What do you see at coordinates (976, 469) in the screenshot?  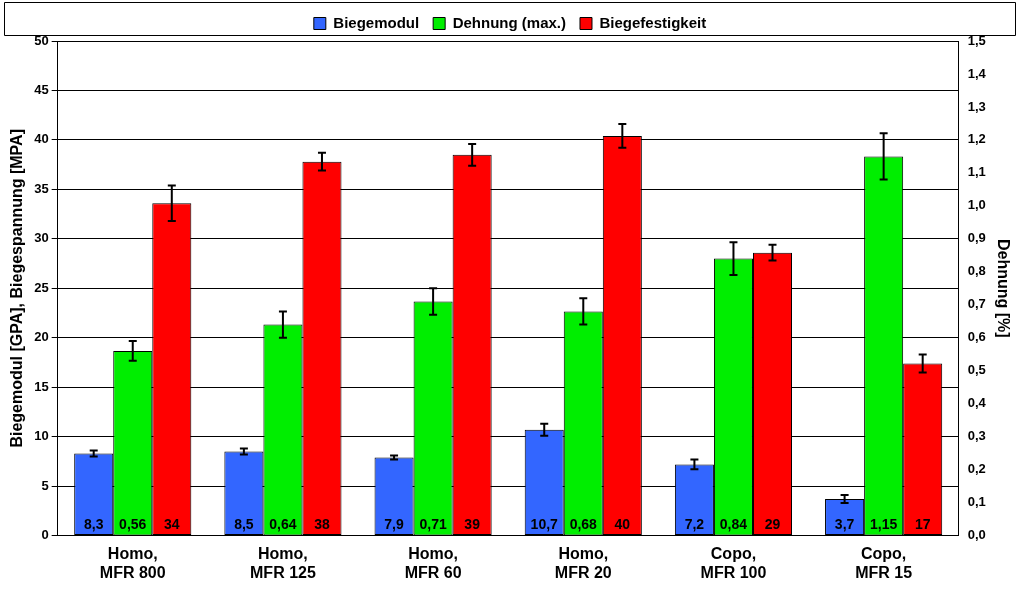 I see `y2-tick-label: 0,2` at bounding box center [976, 469].